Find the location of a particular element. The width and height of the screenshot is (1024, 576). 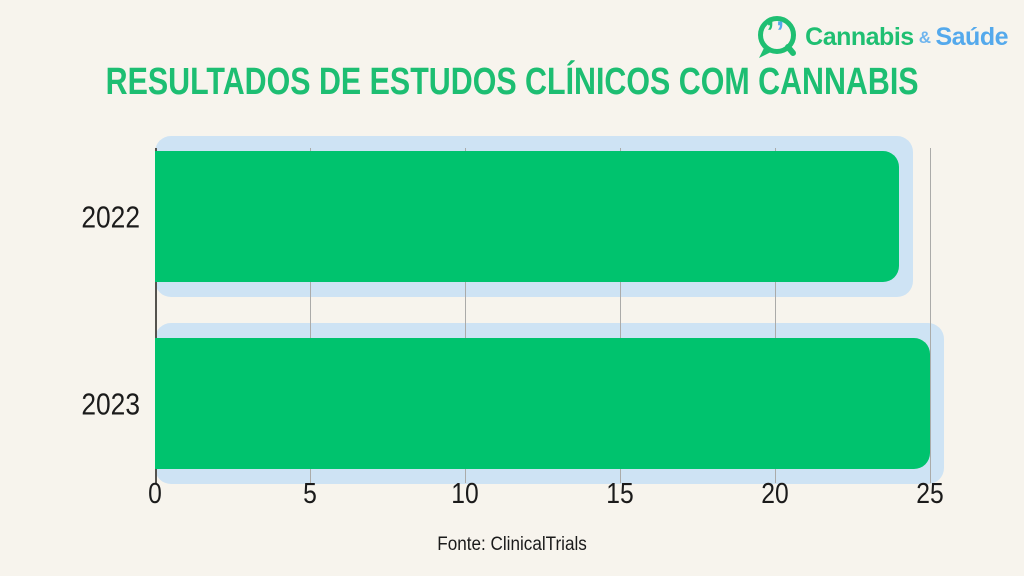

quote-mark-blue: ’ is located at coordinates (780, 32).